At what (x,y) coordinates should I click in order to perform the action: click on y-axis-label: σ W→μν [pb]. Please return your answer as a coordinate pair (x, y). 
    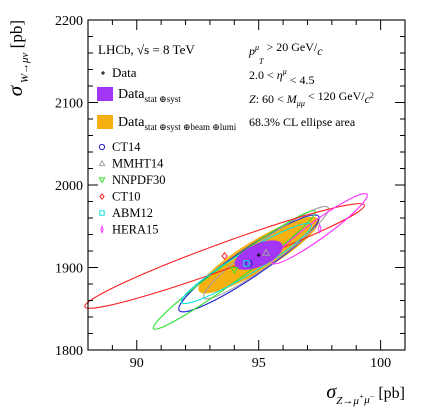
    Looking at the image, I should click on (17, 58).